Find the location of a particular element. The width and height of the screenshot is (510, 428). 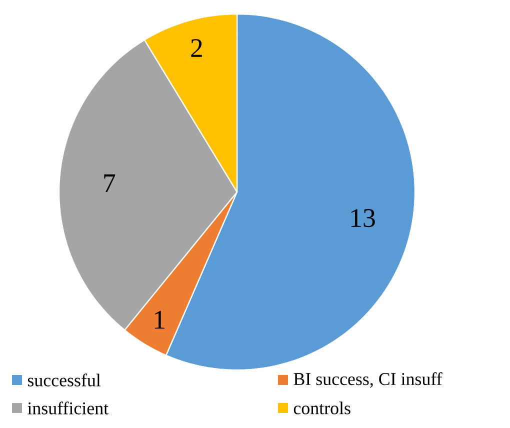

legend-label: controls is located at coordinates (322, 408).